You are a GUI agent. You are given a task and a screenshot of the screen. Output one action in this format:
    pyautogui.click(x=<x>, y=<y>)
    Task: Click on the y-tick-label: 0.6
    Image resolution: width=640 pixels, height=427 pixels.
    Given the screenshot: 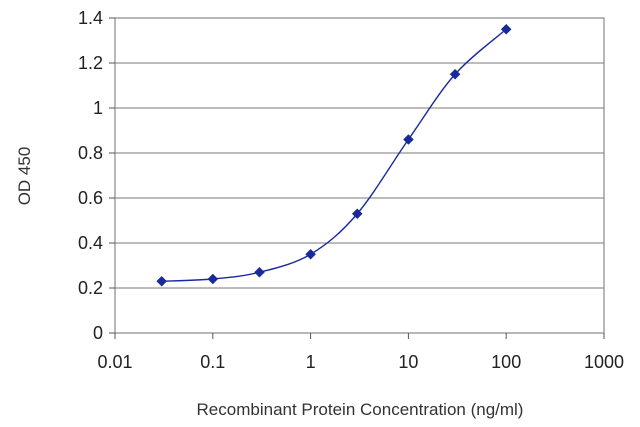 What is the action you would take?
    pyautogui.click(x=90, y=198)
    